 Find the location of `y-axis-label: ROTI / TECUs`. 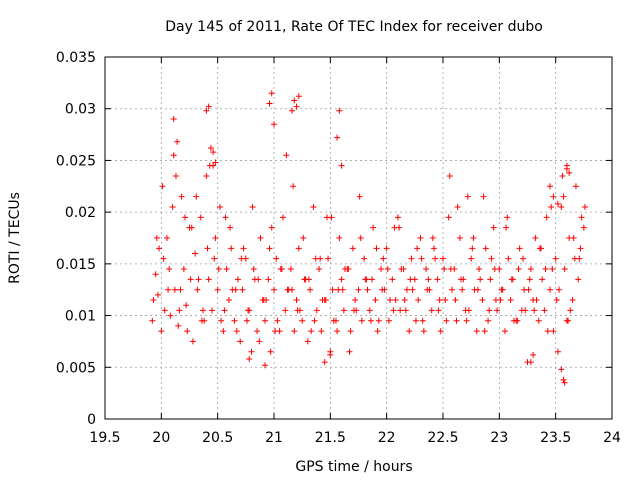

y-axis-label: ROTI / TECUs is located at coordinates (15, 238).